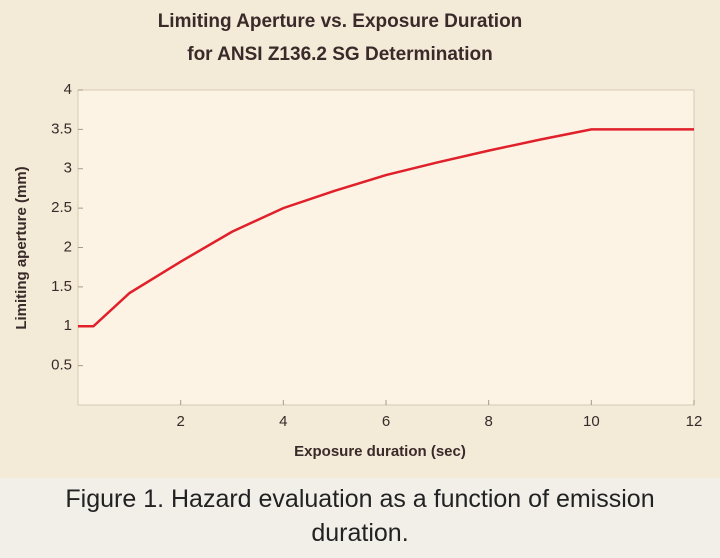 The height and width of the screenshot is (558, 720). Describe the element at coordinates (61, 365) in the screenshot. I see `y-tick-label: 0.5` at that location.